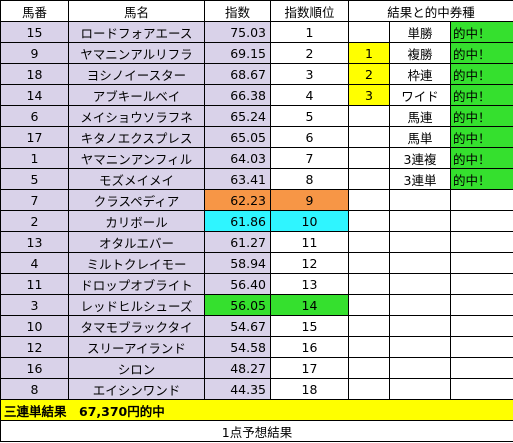  Describe the element at coordinates (420, 158) in the screenshot. I see `result-type-cell: 3連複` at that location.